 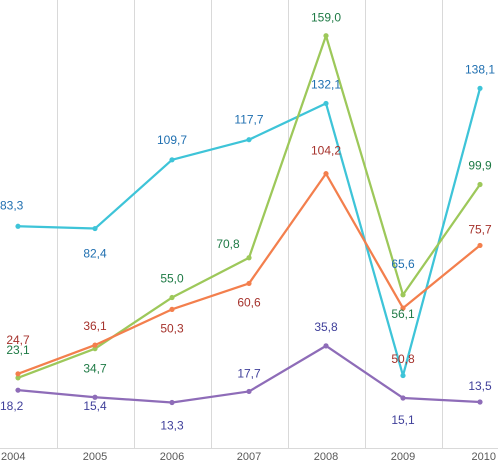 I want to click on data-label: 55,0, so click(x=172, y=279).